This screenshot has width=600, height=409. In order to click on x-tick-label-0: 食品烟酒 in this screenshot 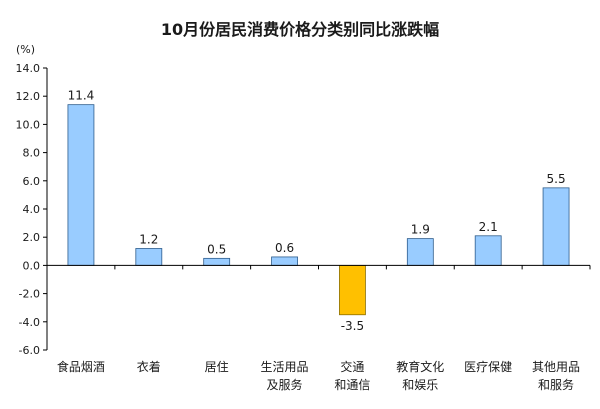, I will do `click(81, 366)`.